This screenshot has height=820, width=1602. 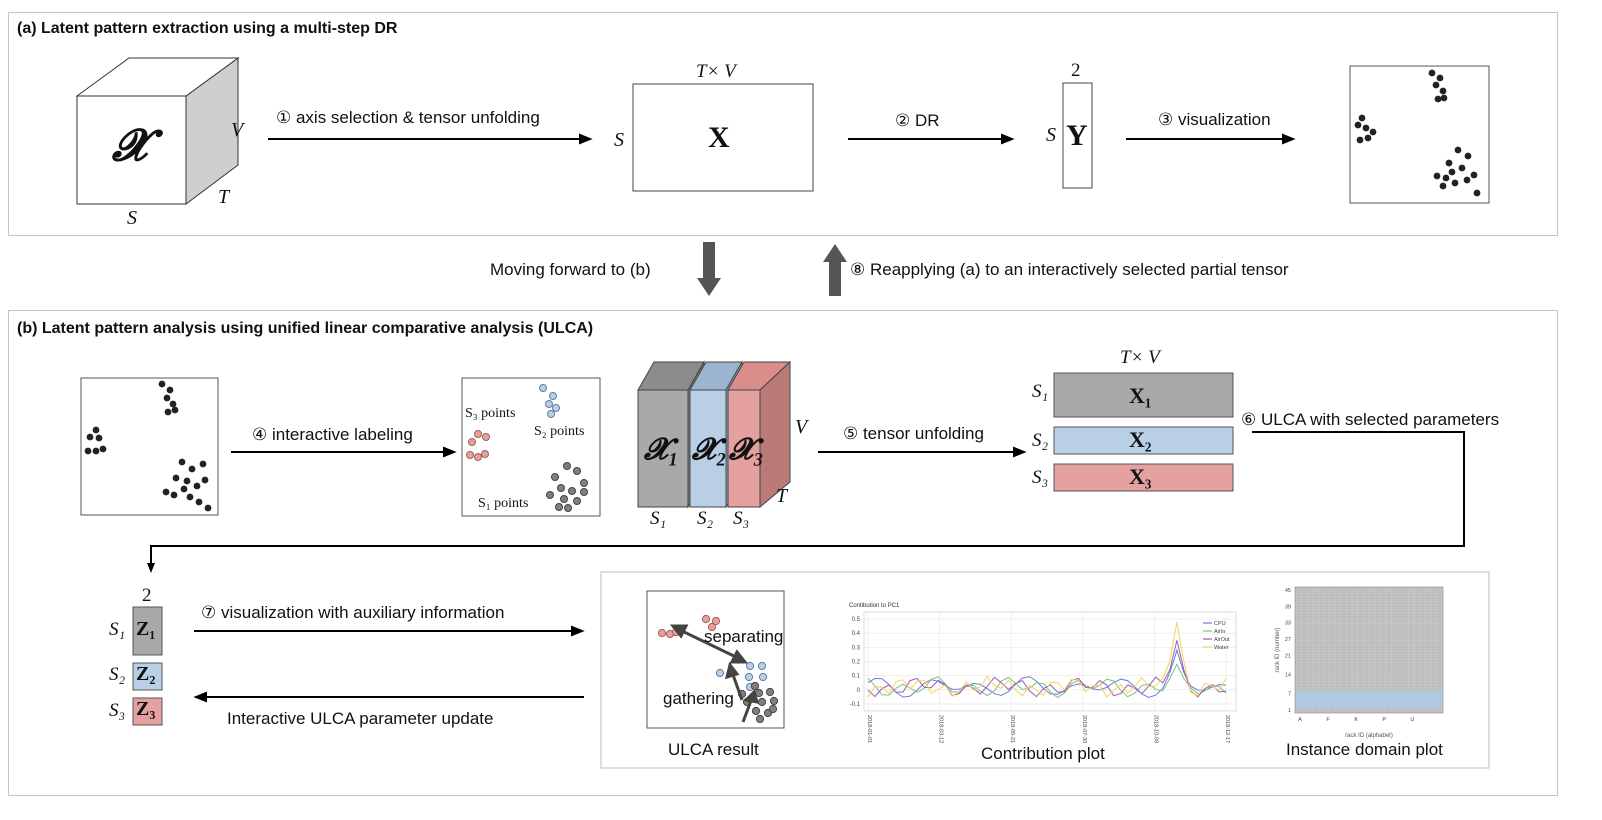 I want to click on s2-points-label: S₂ points, so click(x=559, y=431).